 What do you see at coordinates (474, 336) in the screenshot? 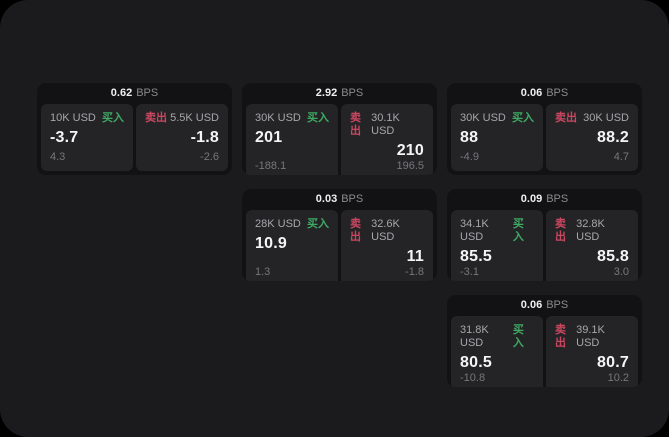
I see `buy-amount-label: 31.8K USD` at bounding box center [474, 336].